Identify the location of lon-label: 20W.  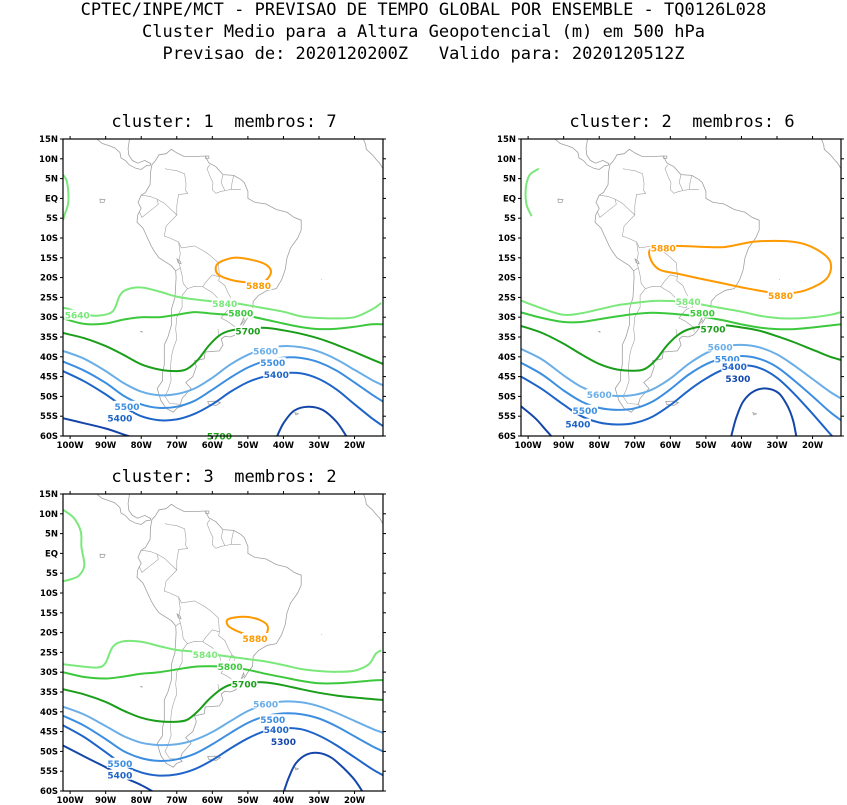
(355, 800).